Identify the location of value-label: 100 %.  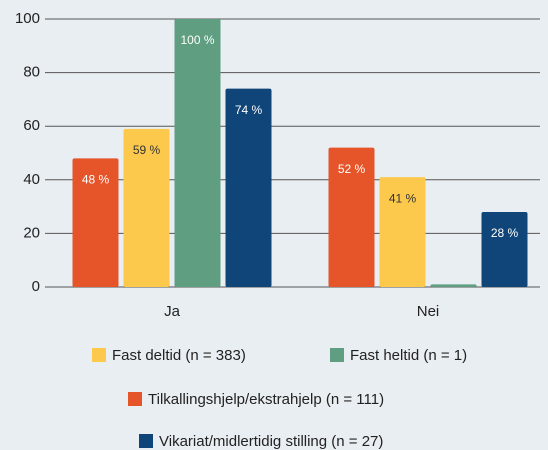
(197, 40).